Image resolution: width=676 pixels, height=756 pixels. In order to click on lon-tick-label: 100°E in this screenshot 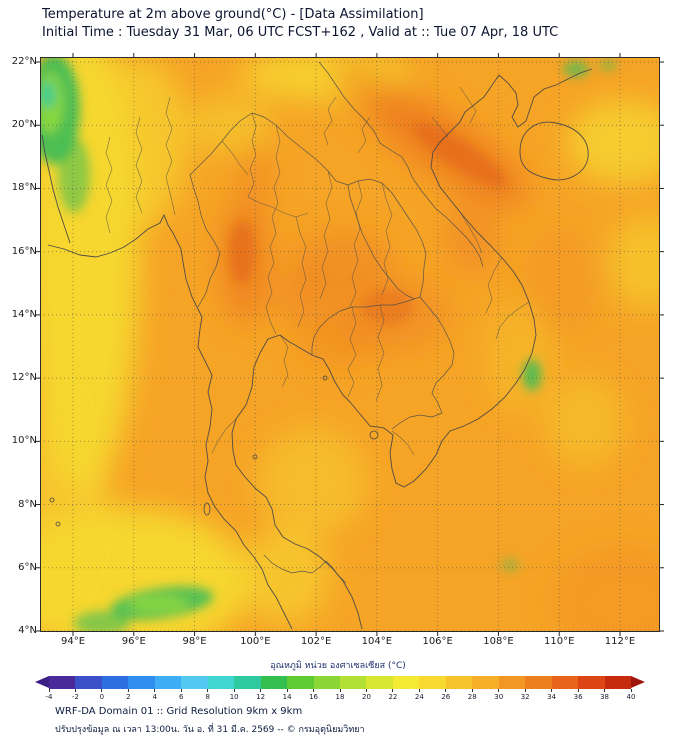, I will do `click(255, 641)`.